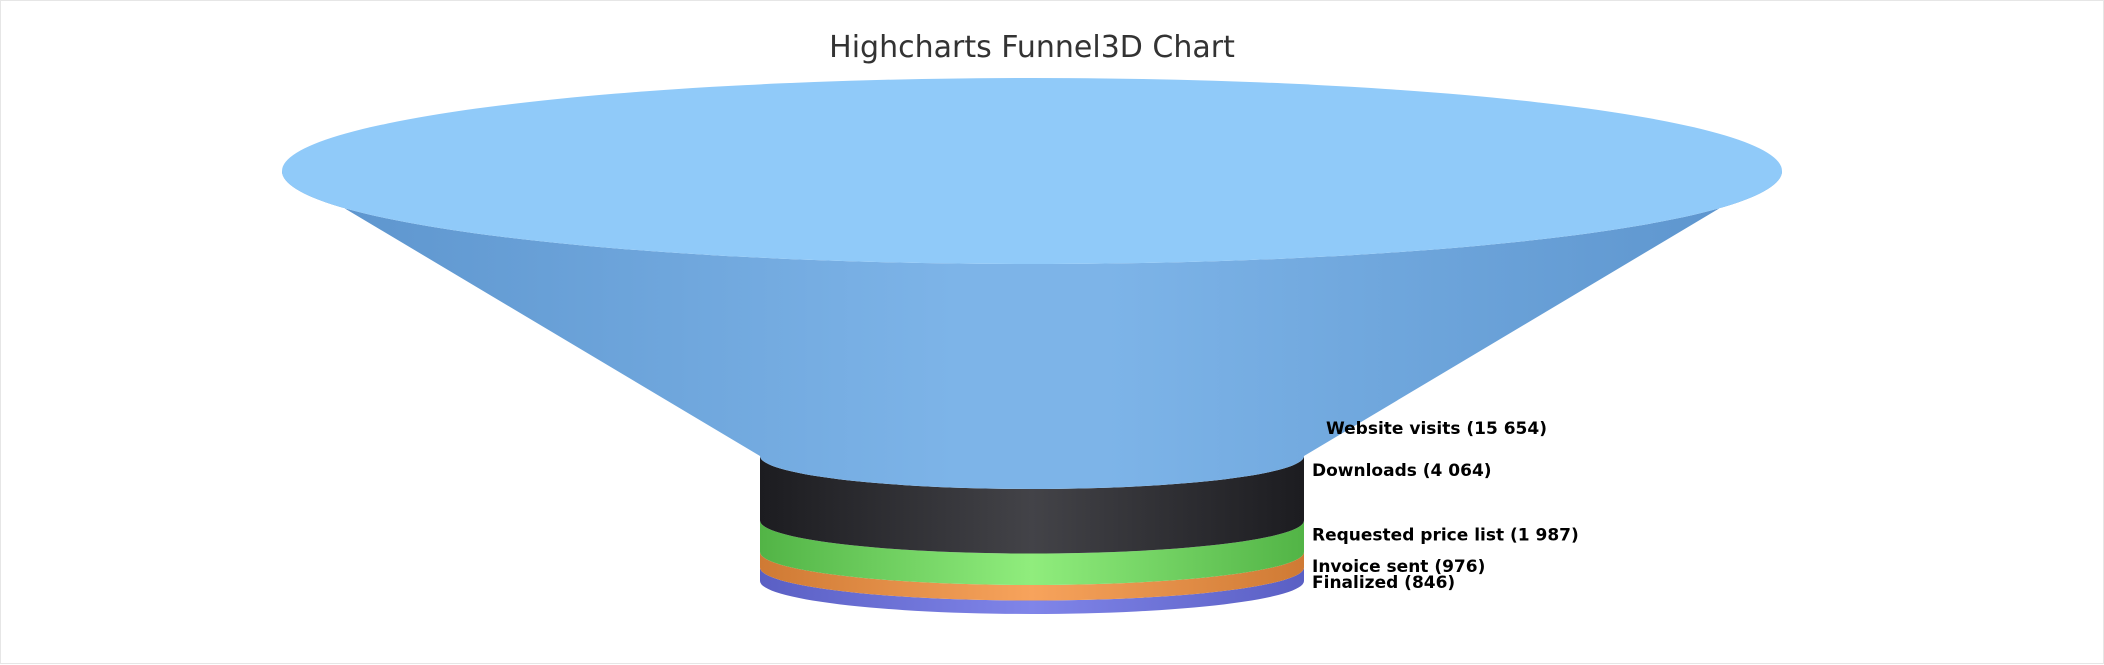 This screenshot has width=2104, height=665. What do you see at coordinates (1436, 429) in the screenshot?
I see `data-label-website-visits: Website visits (15 654)` at bounding box center [1436, 429].